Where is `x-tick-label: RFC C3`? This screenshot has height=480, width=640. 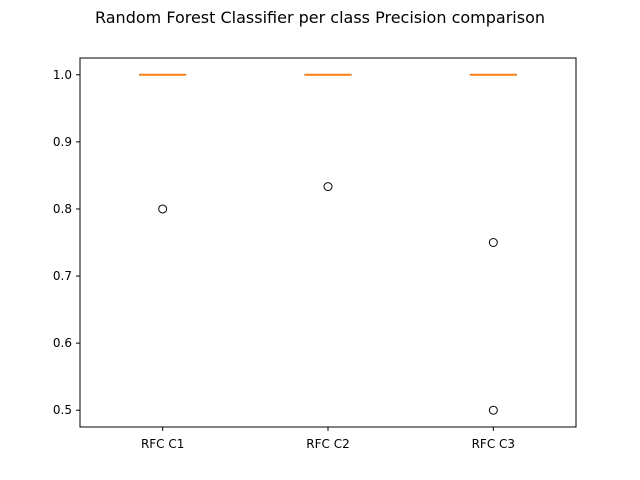 x-tick-label: RFC C3 is located at coordinates (493, 444).